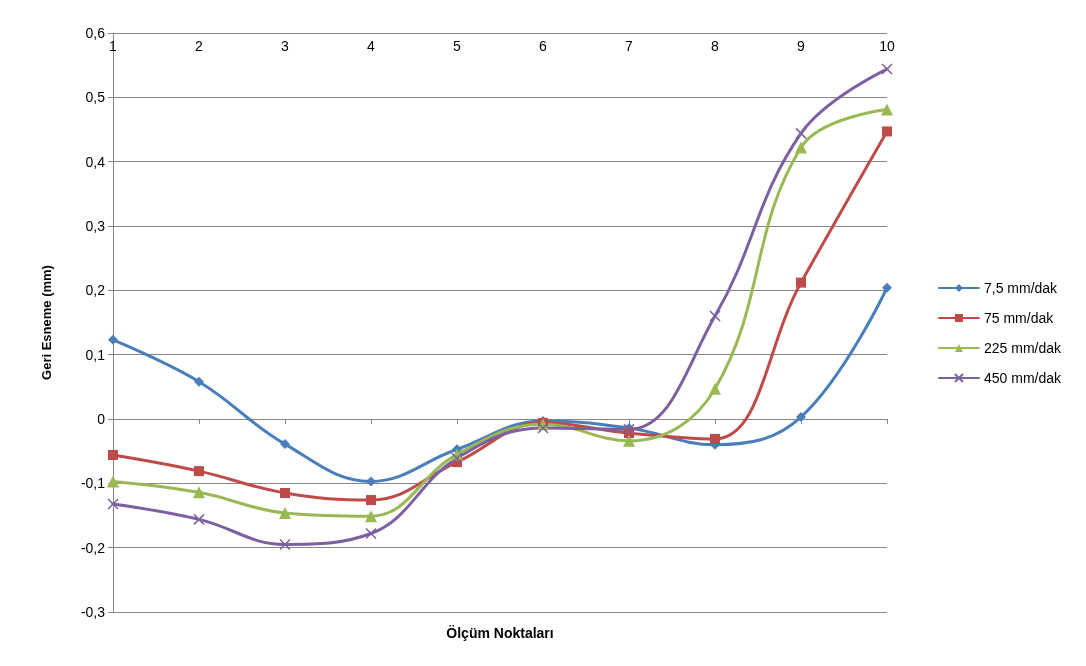 Image resolution: width=1086 pixels, height=666 pixels. Describe the element at coordinates (887, 46) in the screenshot. I see `x-tick-label: 10` at that location.